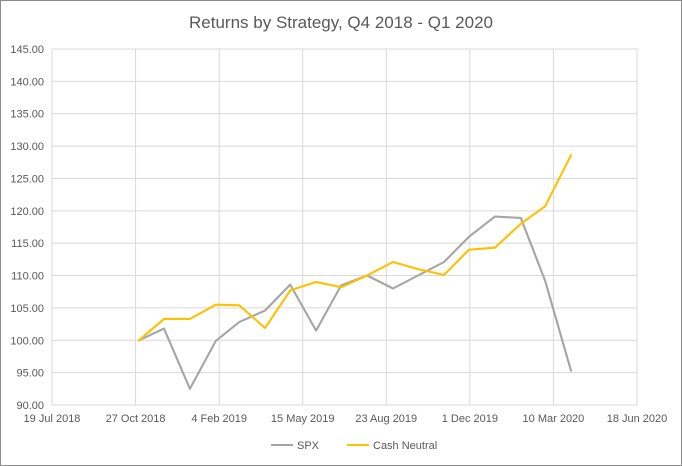 This screenshot has width=682, height=466. Describe the element at coordinates (27, 341) in the screenshot. I see `y-tick-label: 100.00` at that location.